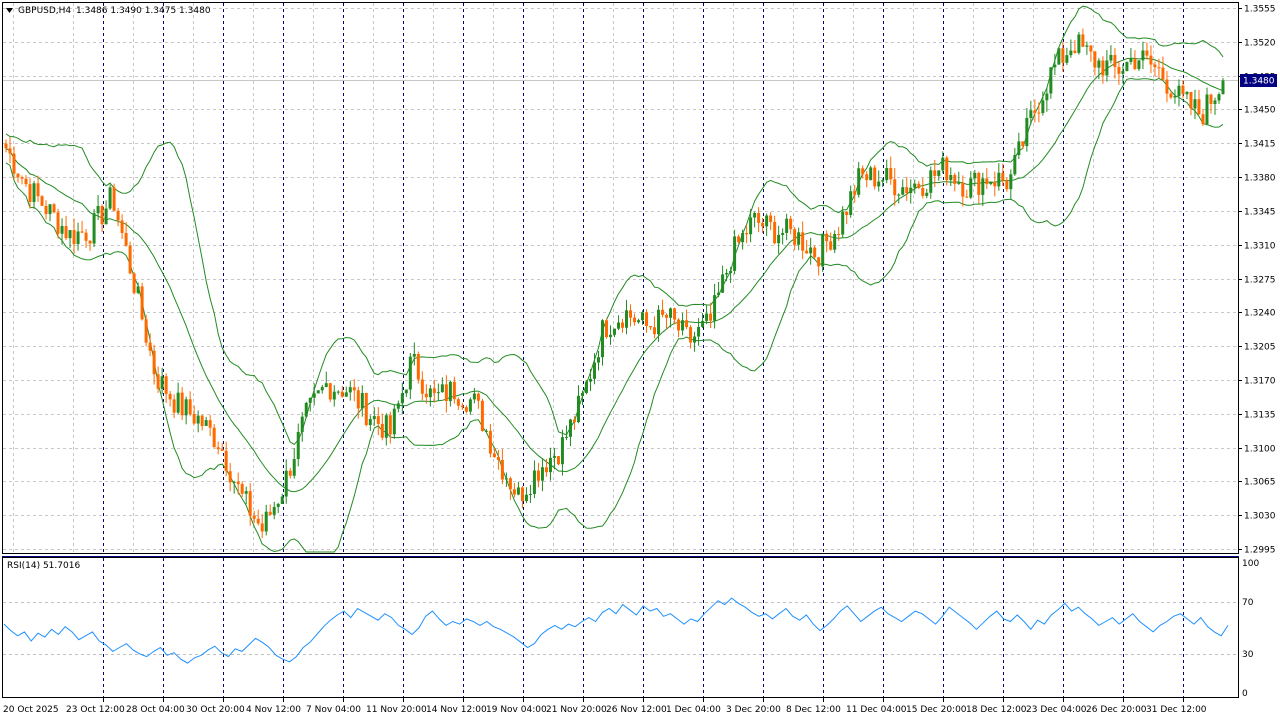  I want to click on price-tick-label: 1.3520, so click(1260, 44).